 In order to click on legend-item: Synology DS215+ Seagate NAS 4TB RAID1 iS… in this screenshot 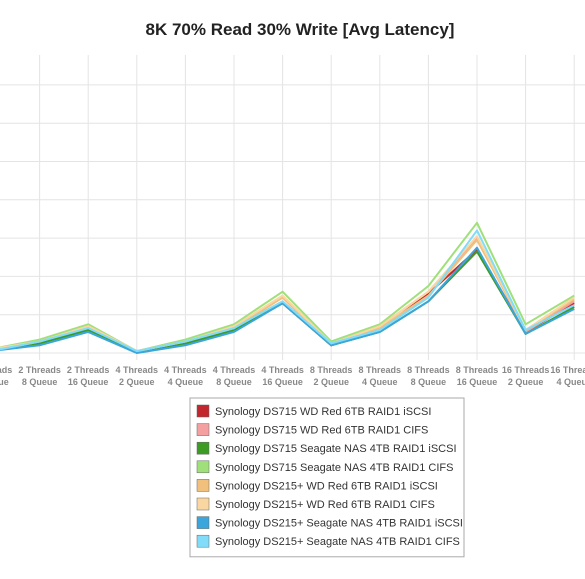, I will do `click(329, 523)`.